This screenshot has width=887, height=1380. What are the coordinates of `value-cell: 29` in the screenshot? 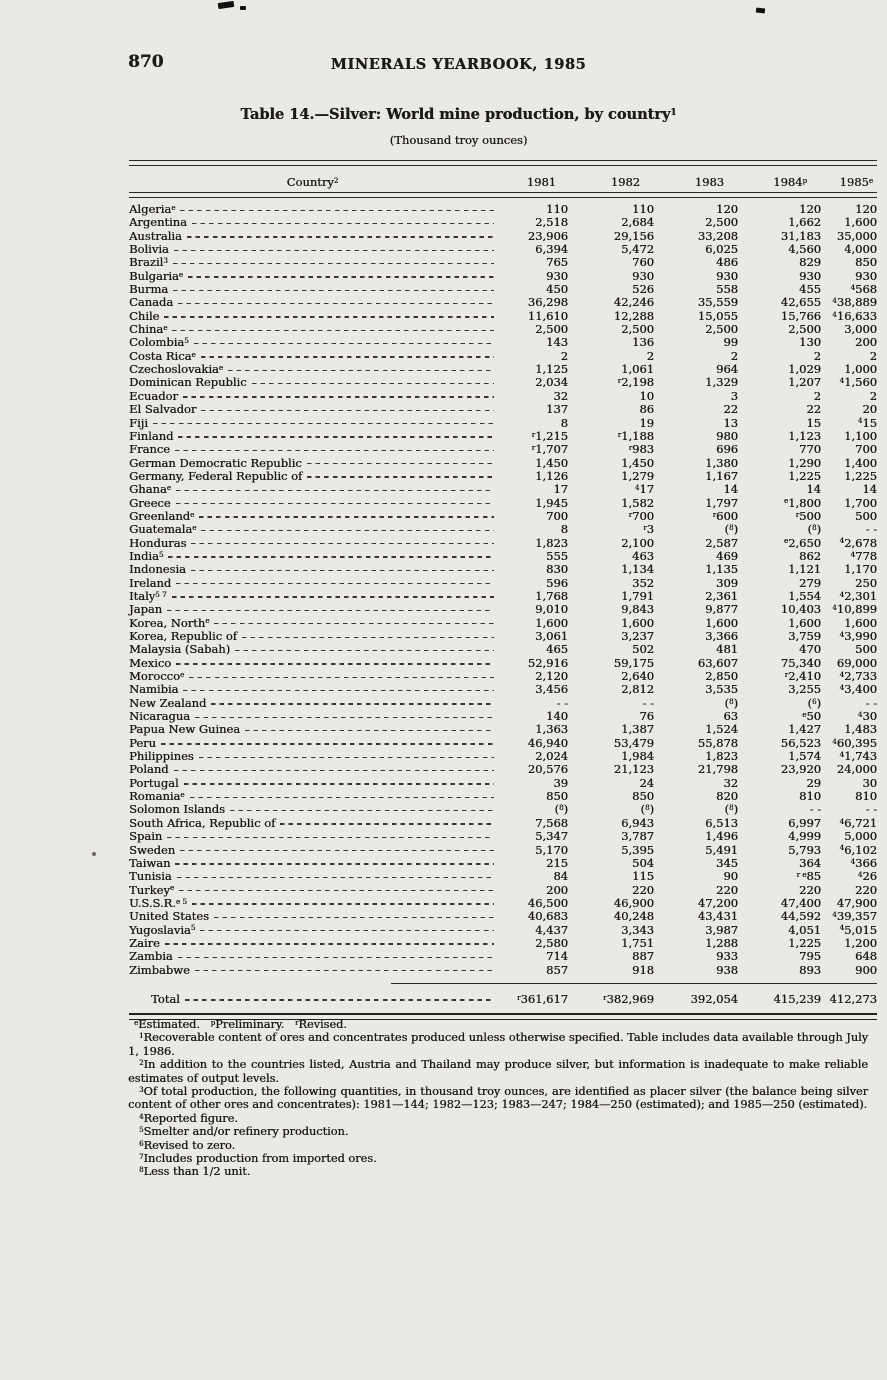 It's located at (813, 782).